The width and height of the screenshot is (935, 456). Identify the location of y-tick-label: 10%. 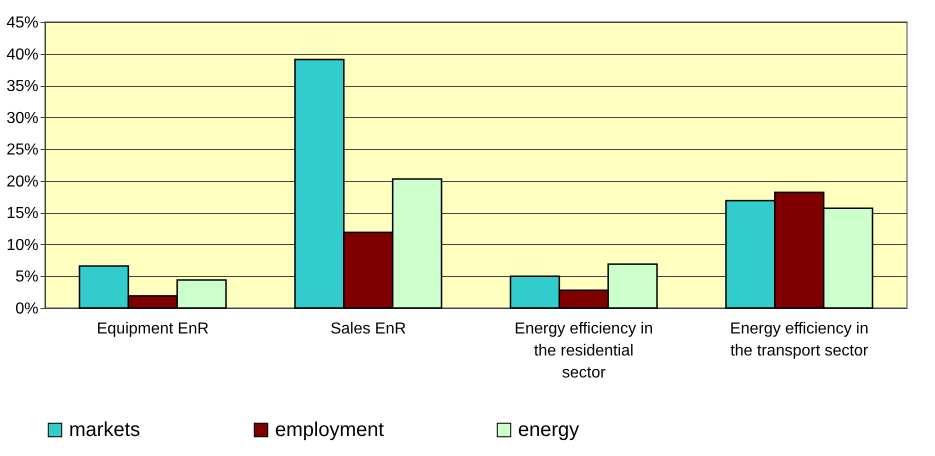
(22, 245).